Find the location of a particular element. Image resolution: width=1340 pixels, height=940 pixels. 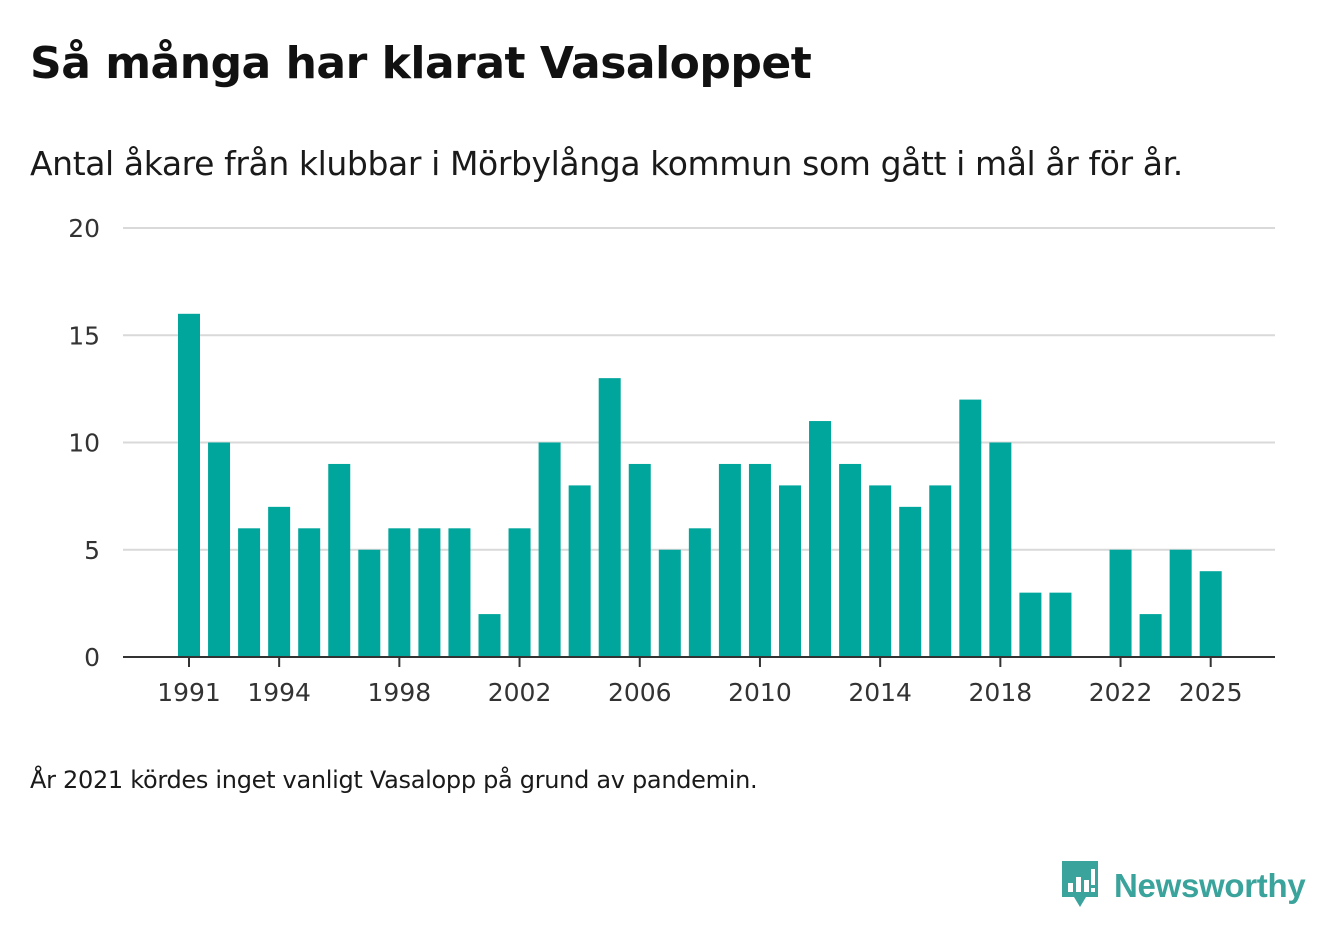

newsworthy-logo-icon is located at coordinates (1080, 886).